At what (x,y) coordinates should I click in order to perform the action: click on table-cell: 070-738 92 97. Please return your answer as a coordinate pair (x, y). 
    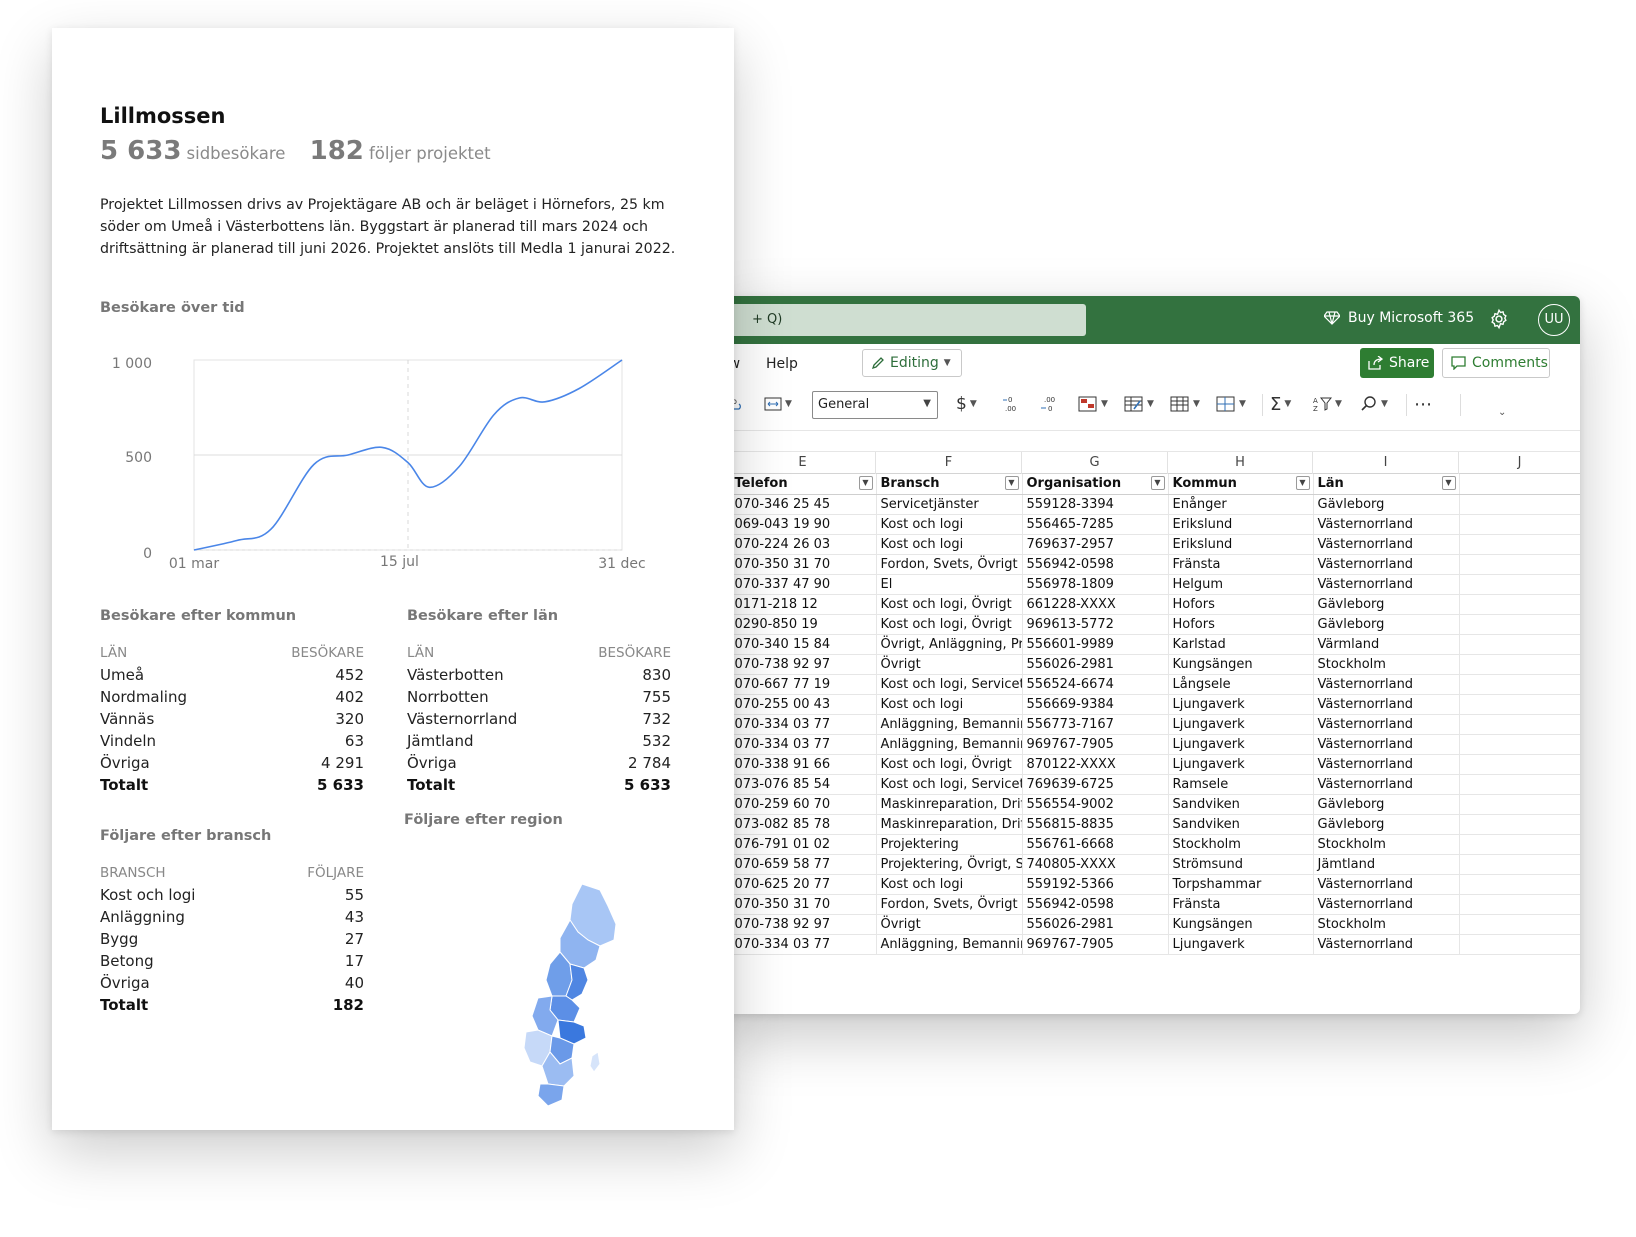
    Looking at the image, I should click on (803, 664).